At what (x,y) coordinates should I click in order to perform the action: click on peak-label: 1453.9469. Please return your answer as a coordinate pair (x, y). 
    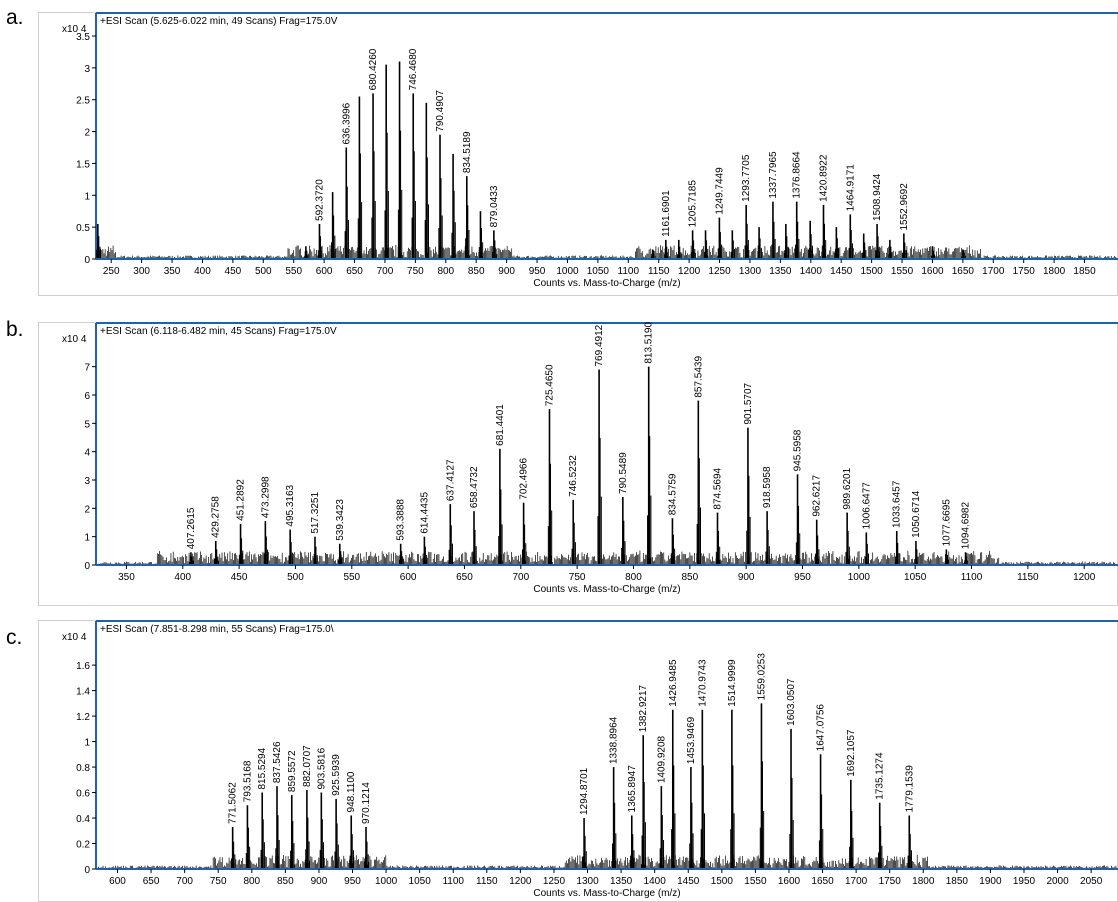
    Looking at the image, I should click on (691, 740).